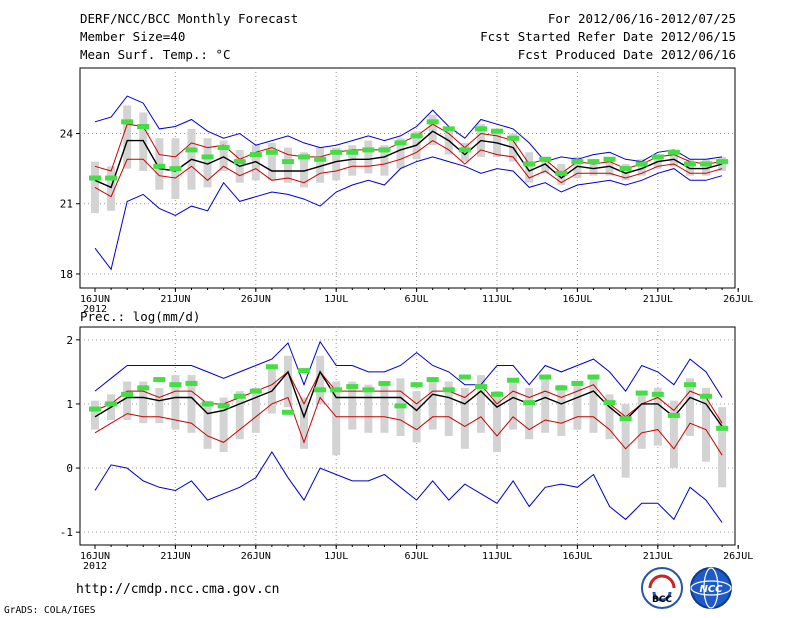  I want to click on y-tick-label: 1, so click(69, 404).